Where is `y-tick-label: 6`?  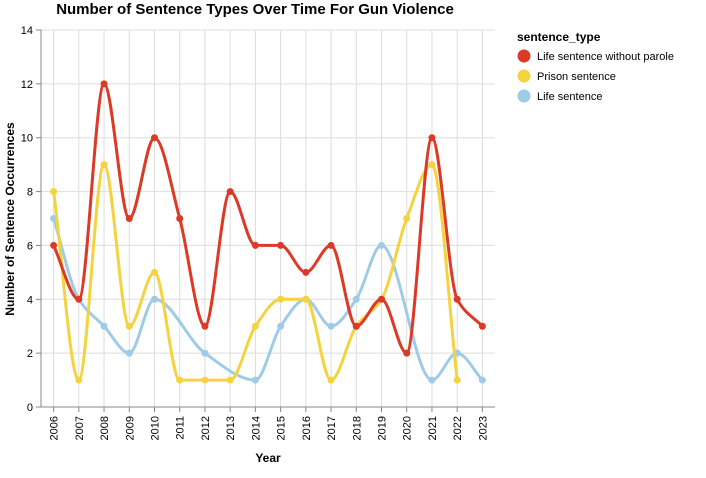 y-tick-label: 6 is located at coordinates (30, 246).